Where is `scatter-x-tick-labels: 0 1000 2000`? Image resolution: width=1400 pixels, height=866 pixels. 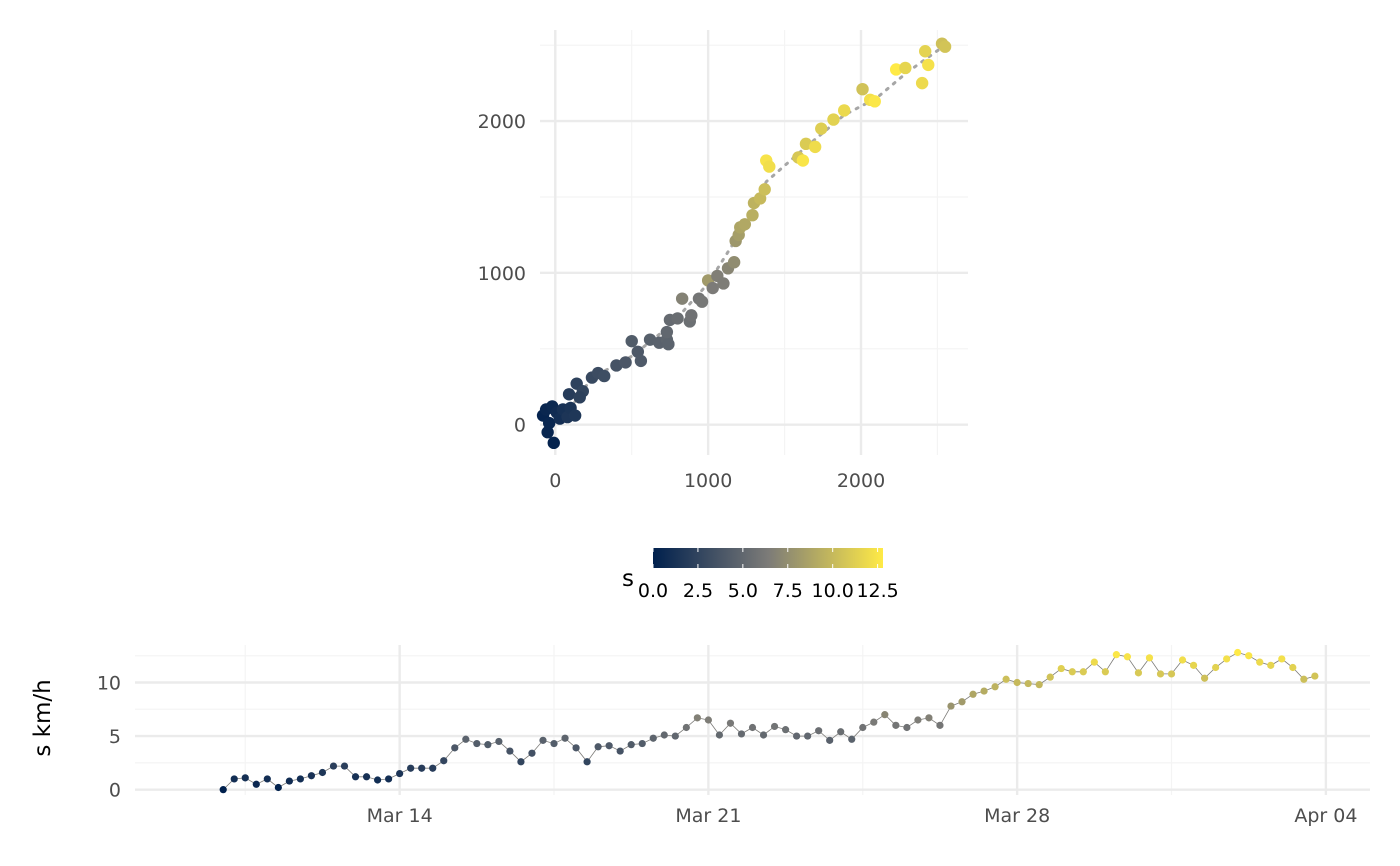
scatter-x-tick-labels: 0 1000 2000 is located at coordinates (717, 481).